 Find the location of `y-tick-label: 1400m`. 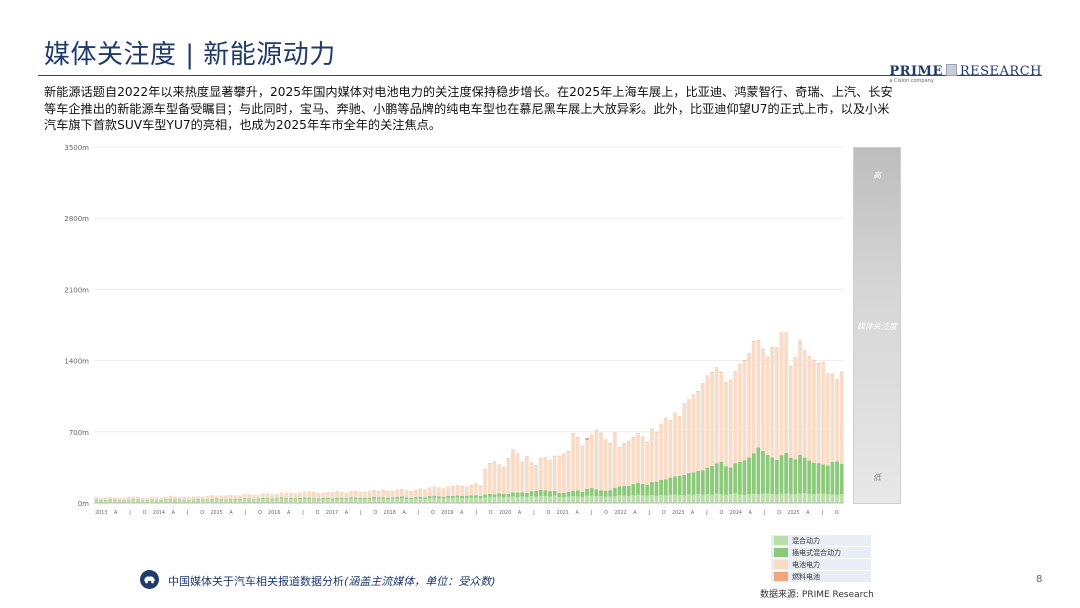

y-tick-label: 1400m is located at coordinates (76, 362).